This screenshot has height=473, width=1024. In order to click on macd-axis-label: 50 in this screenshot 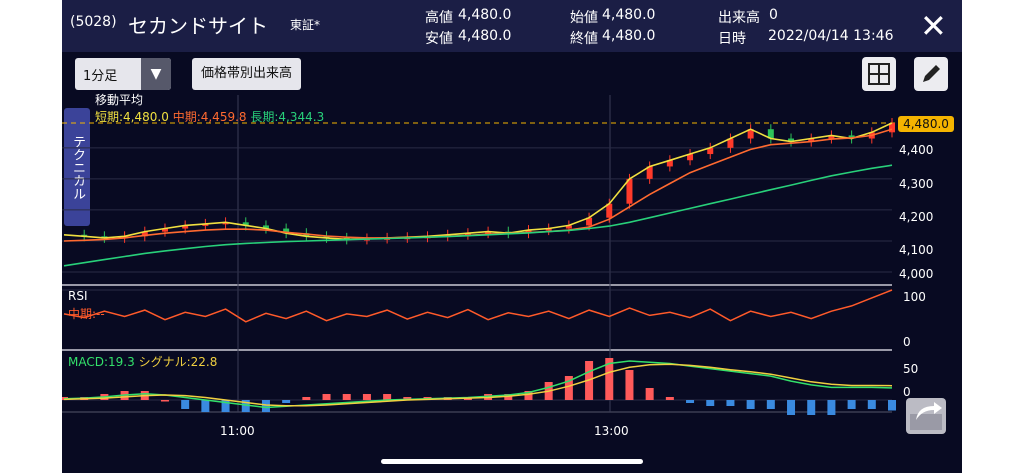, I will do `click(911, 369)`.